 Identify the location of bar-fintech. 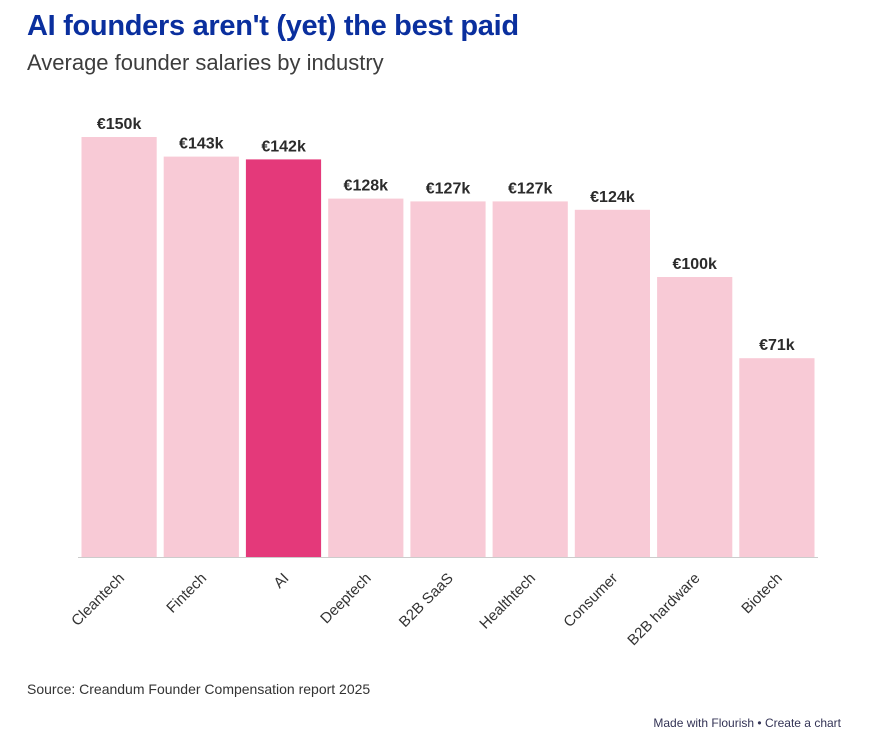
(201, 356).